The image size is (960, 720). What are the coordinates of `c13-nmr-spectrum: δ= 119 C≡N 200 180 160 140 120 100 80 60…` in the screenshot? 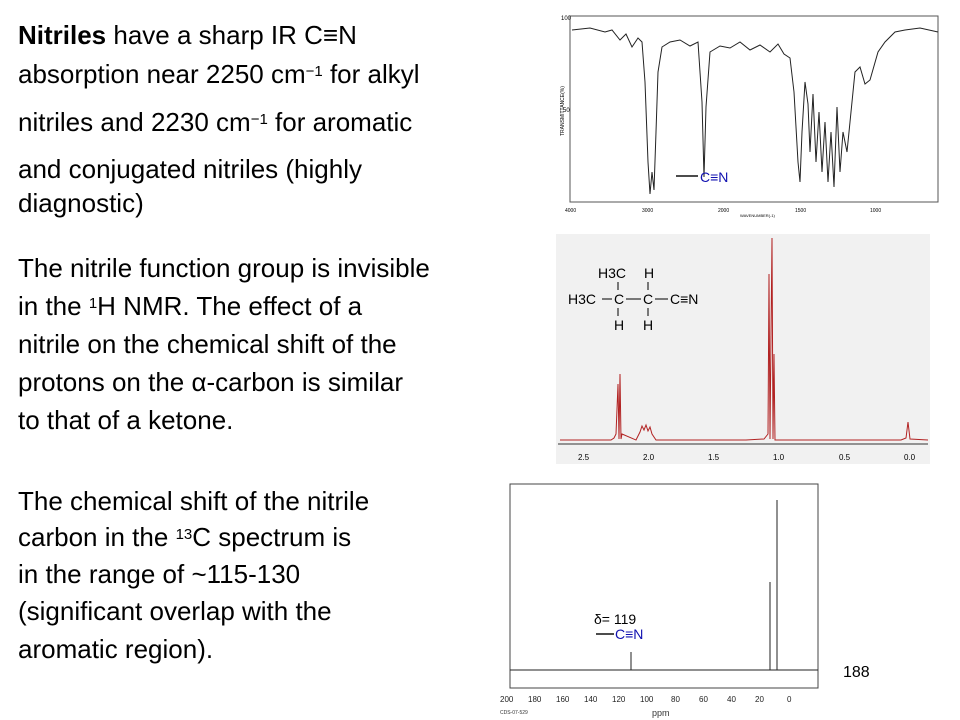 It's located at (659, 600).